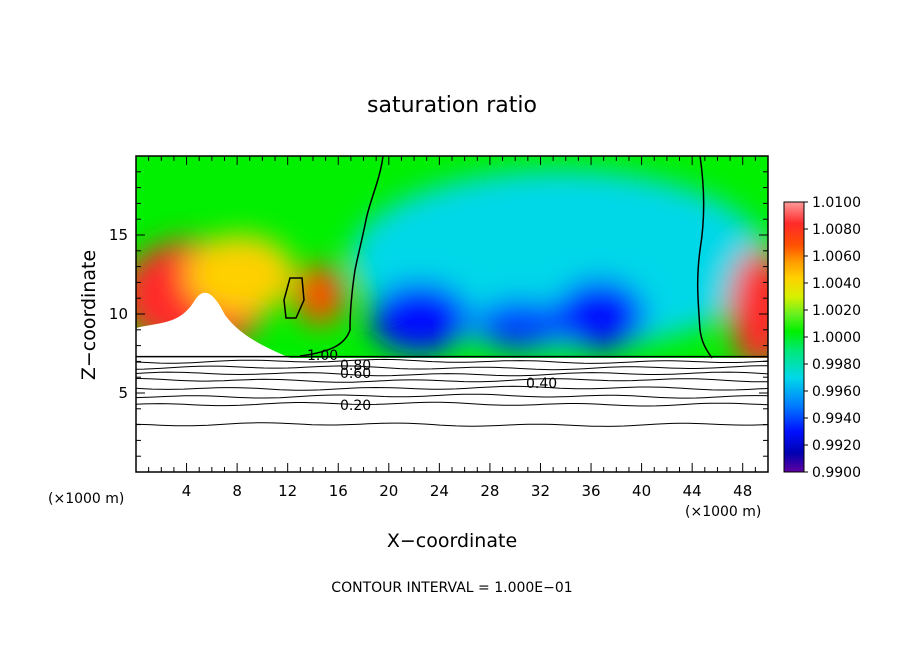  What do you see at coordinates (836, 230) in the screenshot?
I see `colorbar-label: 1.0080` at bounding box center [836, 230].